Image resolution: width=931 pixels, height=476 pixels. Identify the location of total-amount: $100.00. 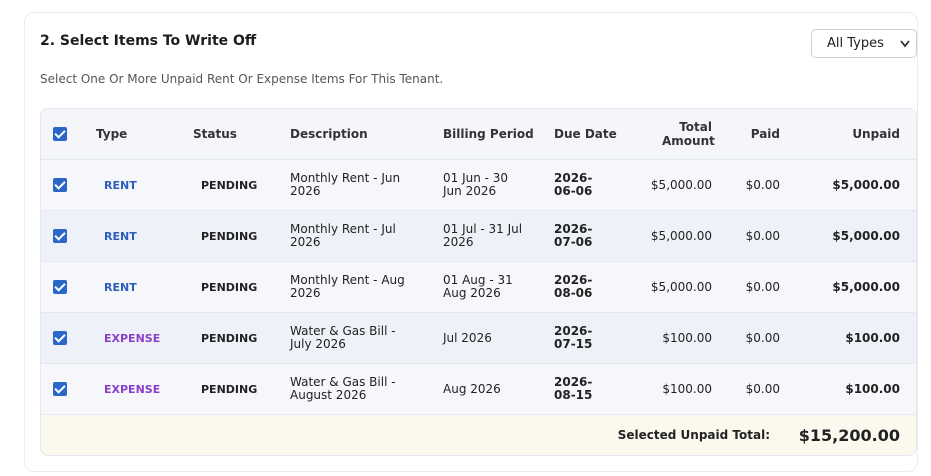
(671, 338).